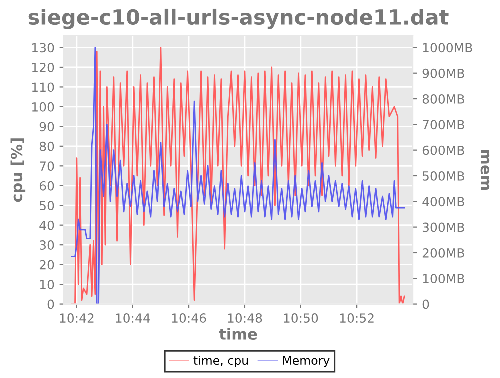  Describe the element at coordinates (238, 334) in the screenshot. I see `x-axis-title: time` at that location.